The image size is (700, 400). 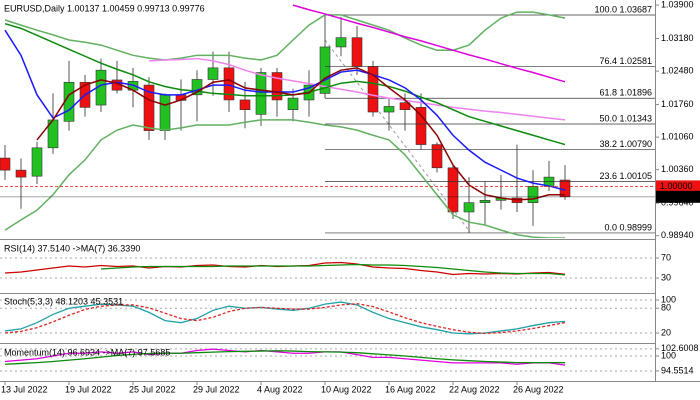 What do you see at coordinates (88, 389) in the screenshot?
I see `x-tick-label: 19 Jul 2022` at bounding box center [88, 389].